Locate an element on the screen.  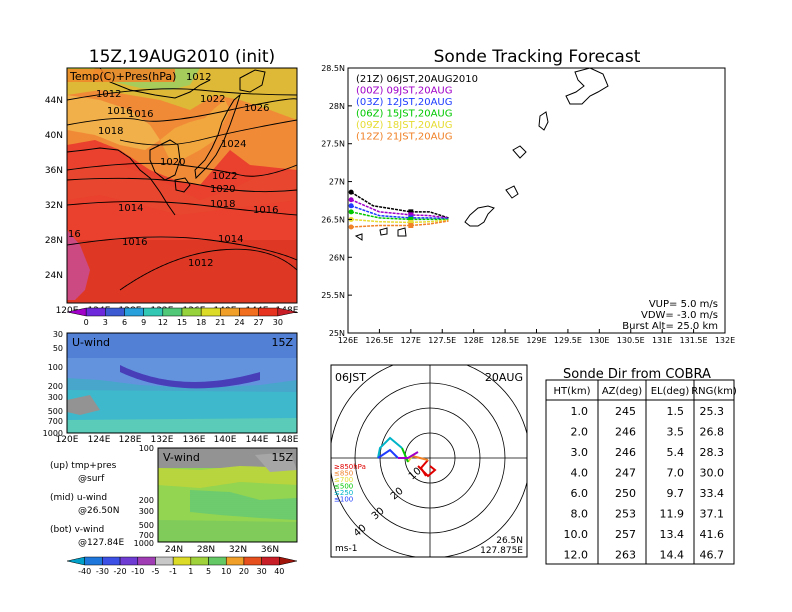
track-series is located at coordinates (398, 209).